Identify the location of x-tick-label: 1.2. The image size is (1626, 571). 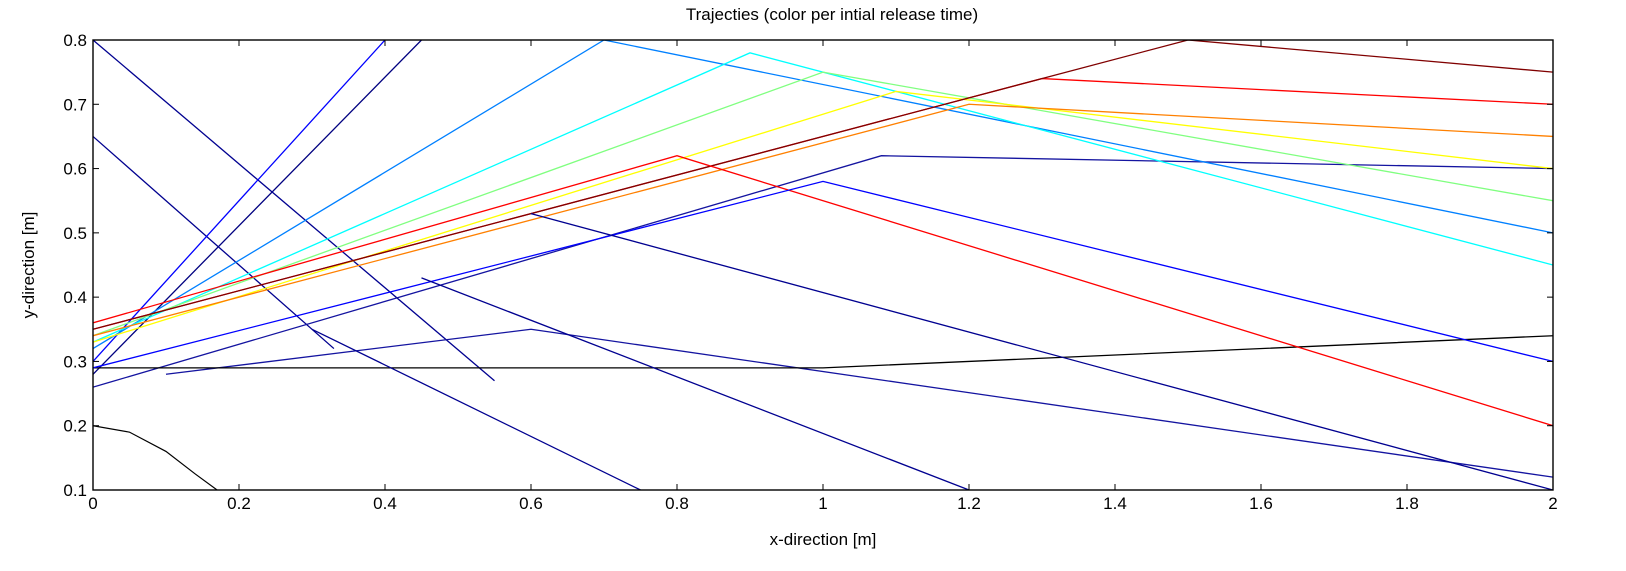
(969, 503).